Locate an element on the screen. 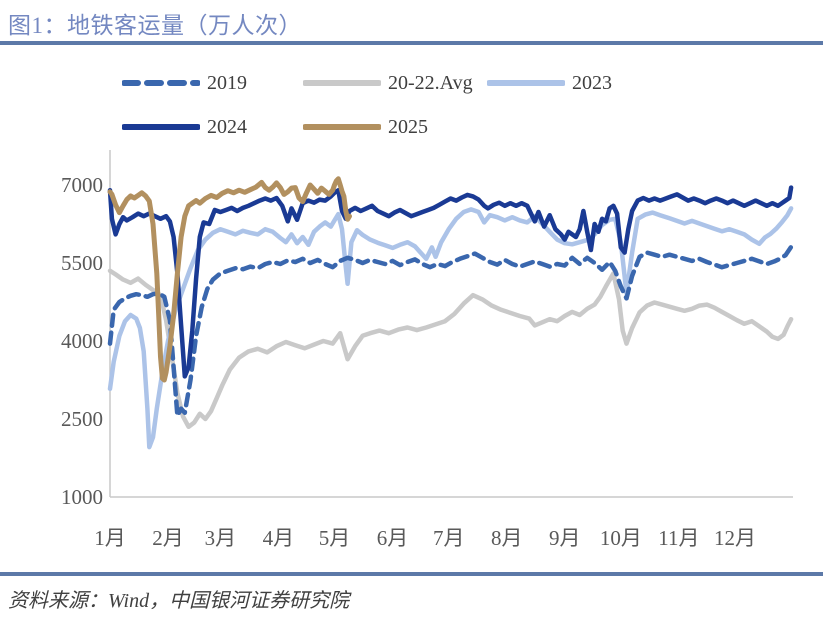  title-underline is located at coordinates (411, 43).